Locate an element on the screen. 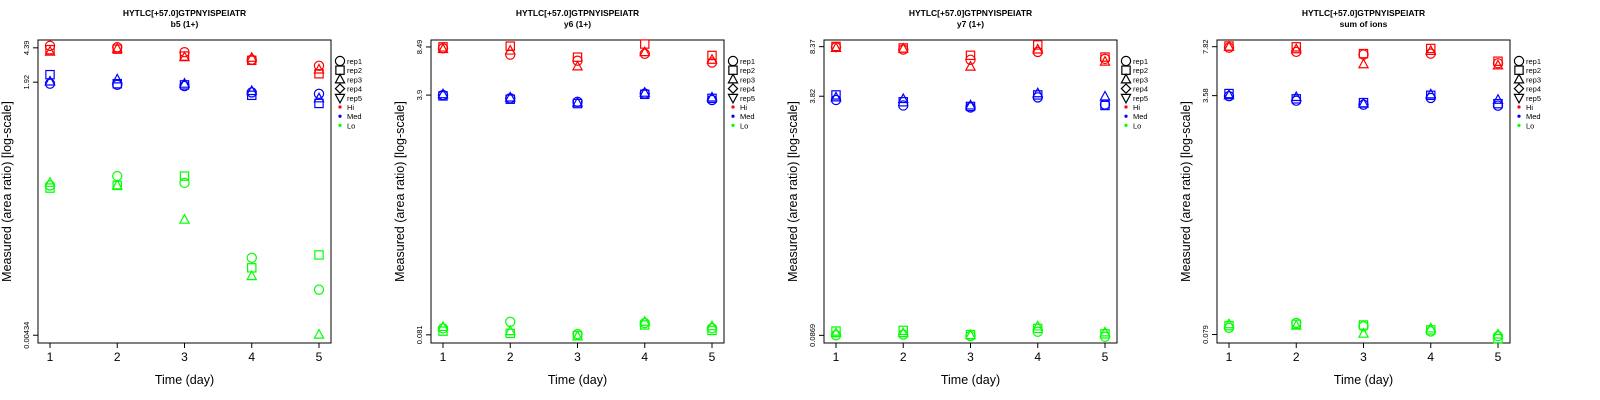 The image size is (1600, 400). y-tick-label: 8.37 is located at coordinates (812, 46).